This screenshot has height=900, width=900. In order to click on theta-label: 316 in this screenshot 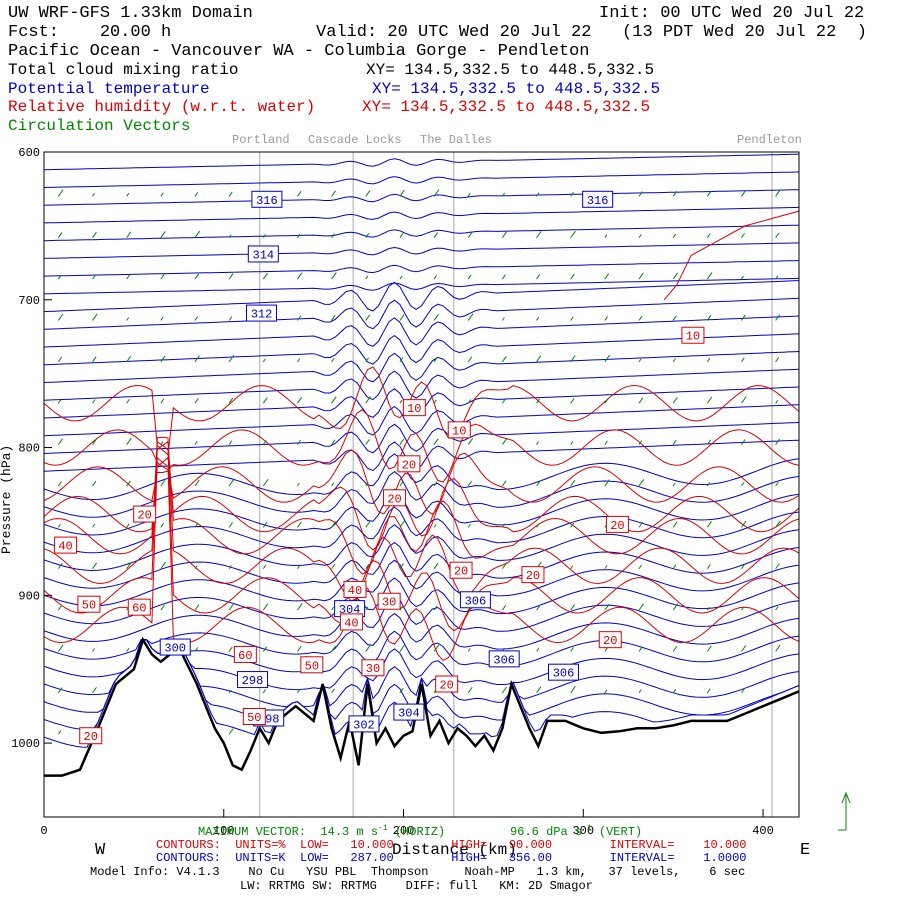, I will do `click(598, 201)`.